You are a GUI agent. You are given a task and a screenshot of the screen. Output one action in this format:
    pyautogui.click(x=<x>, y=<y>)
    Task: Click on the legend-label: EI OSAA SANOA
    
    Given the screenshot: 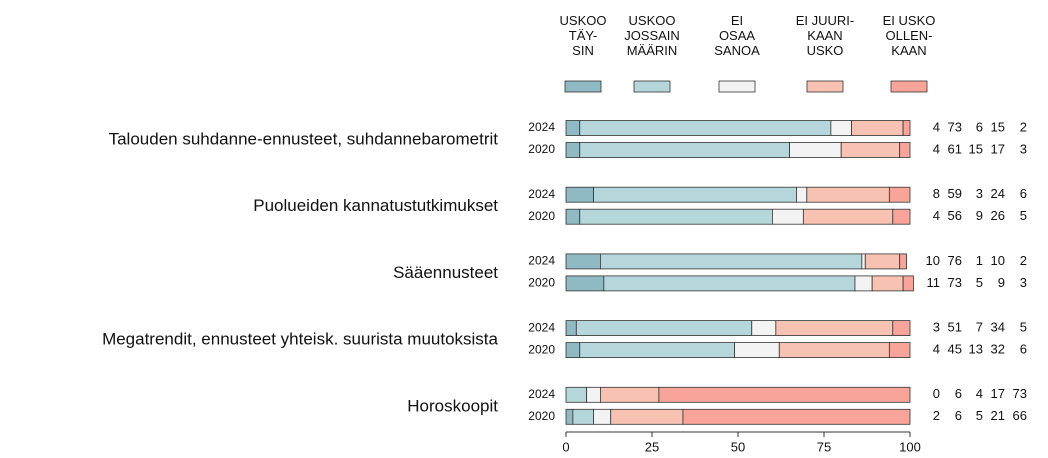 What is the action you would take?
    pyautogui.click(x=737, y=35)
    